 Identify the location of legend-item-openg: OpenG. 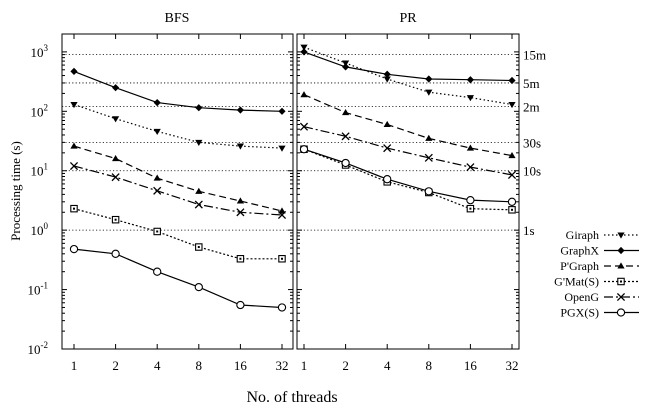
(601, 297).